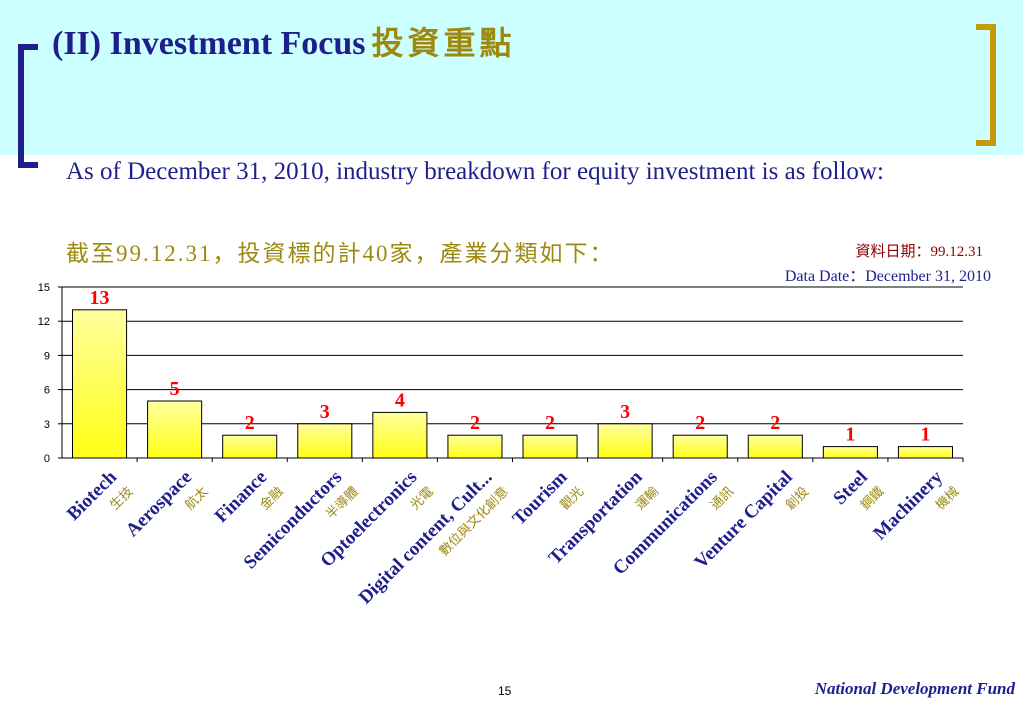  What do you see at coordinates (44, 322) in the screenshot?
I see `y-tick-label: 12` at bounding box center [44, 322].